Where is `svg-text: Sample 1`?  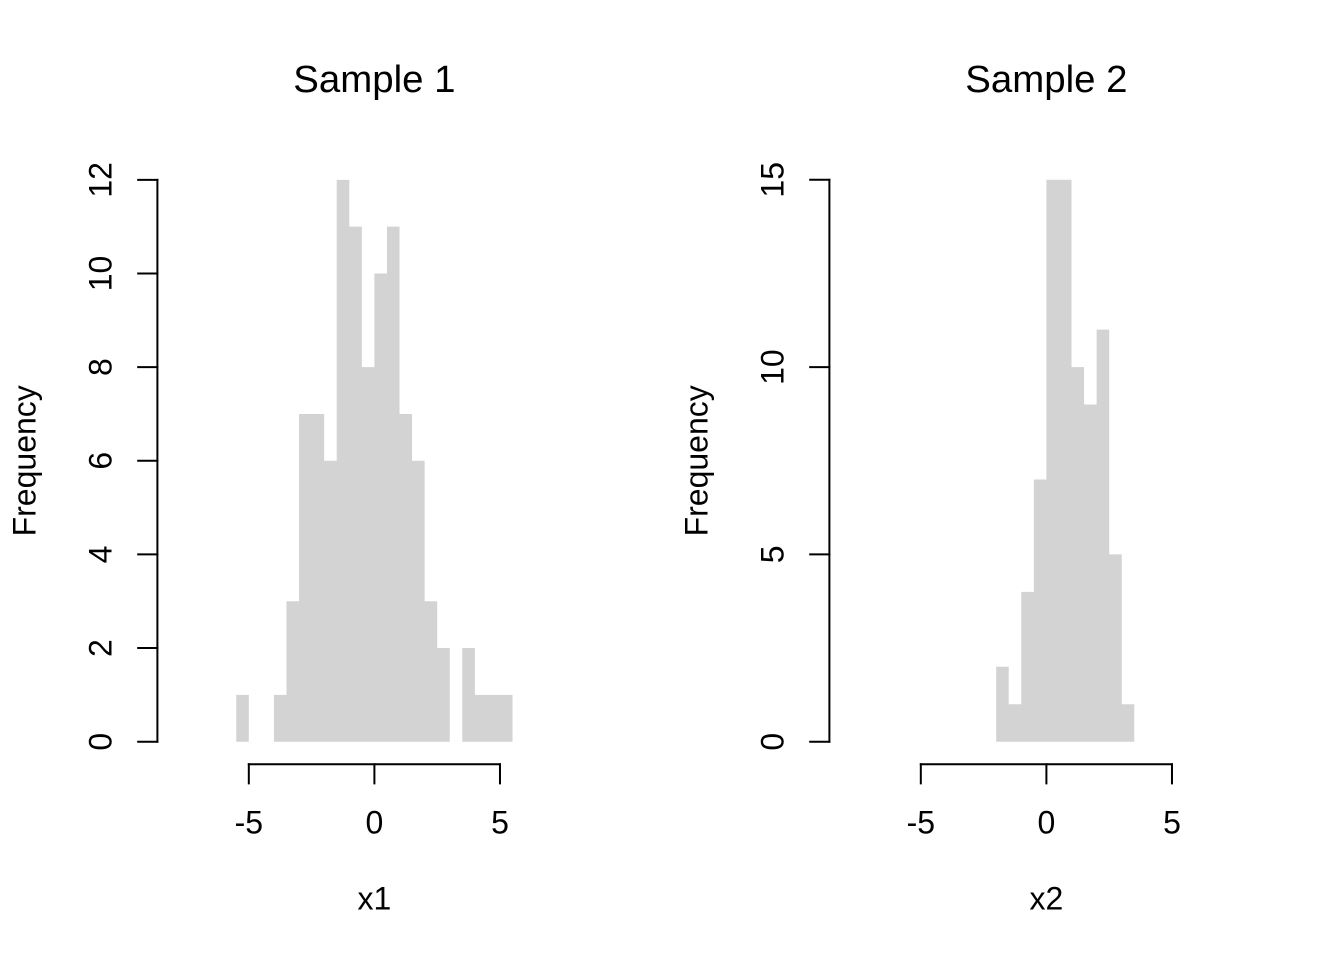 svg-text: Sample 1 is located at coordinates (374, 79).